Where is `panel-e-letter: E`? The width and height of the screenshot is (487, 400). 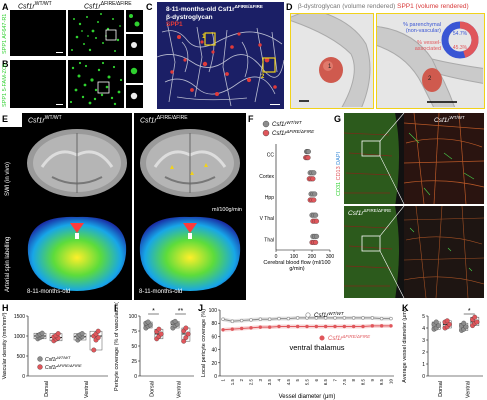
panel-e-letter: E is located at coordinates (5, 119).